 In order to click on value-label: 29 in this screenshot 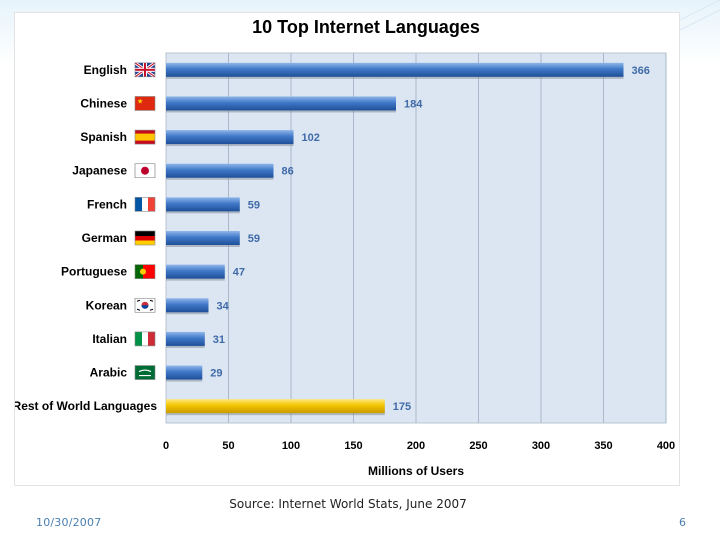, I will do `click(216, 374)`.